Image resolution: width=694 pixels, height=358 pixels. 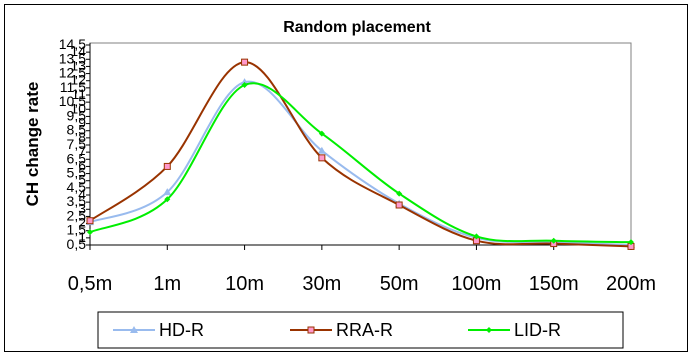 I want to click on x-tick-label: 30m, so click(x=321, y=284).